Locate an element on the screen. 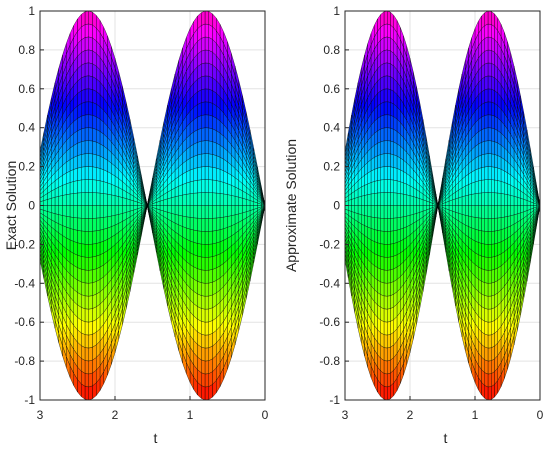 The image size is (550, 455). y-axis-label: Approximate Solution is located at coordinates (291, 205).